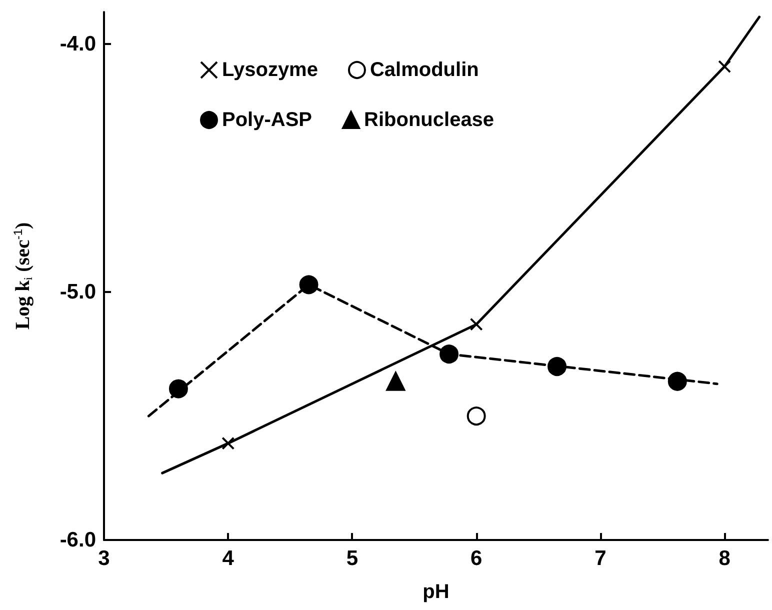 This screenshot has height=610, width=772. What do you see at coordinates (228, 558) in the screenshot?
I see `x-tick-label: 4` at bounding box center [228, 558].